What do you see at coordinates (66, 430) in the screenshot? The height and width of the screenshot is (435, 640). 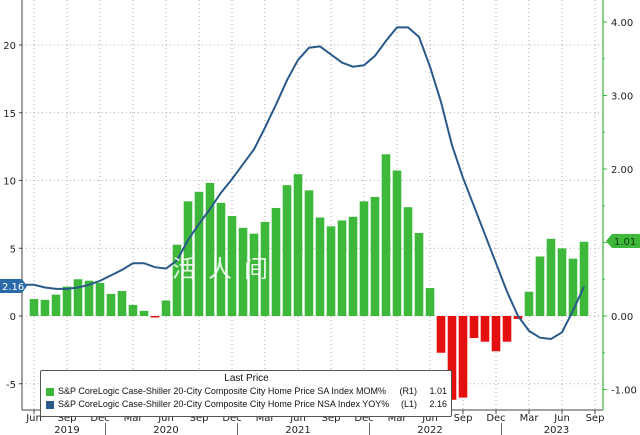 I see `year-label: 2019` at bounding box center [66, 430].